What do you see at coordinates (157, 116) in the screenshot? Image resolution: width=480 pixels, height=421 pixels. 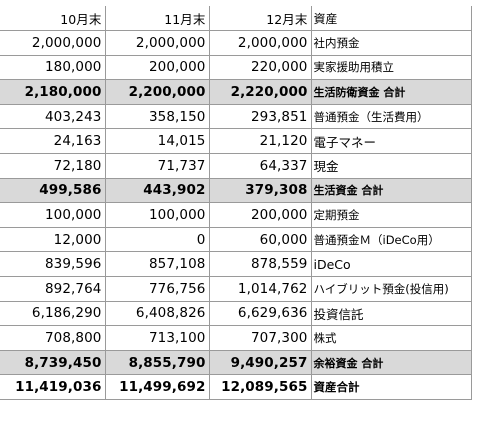 I see `value-cell-november: 358,150` at bounding box center [157, 116].